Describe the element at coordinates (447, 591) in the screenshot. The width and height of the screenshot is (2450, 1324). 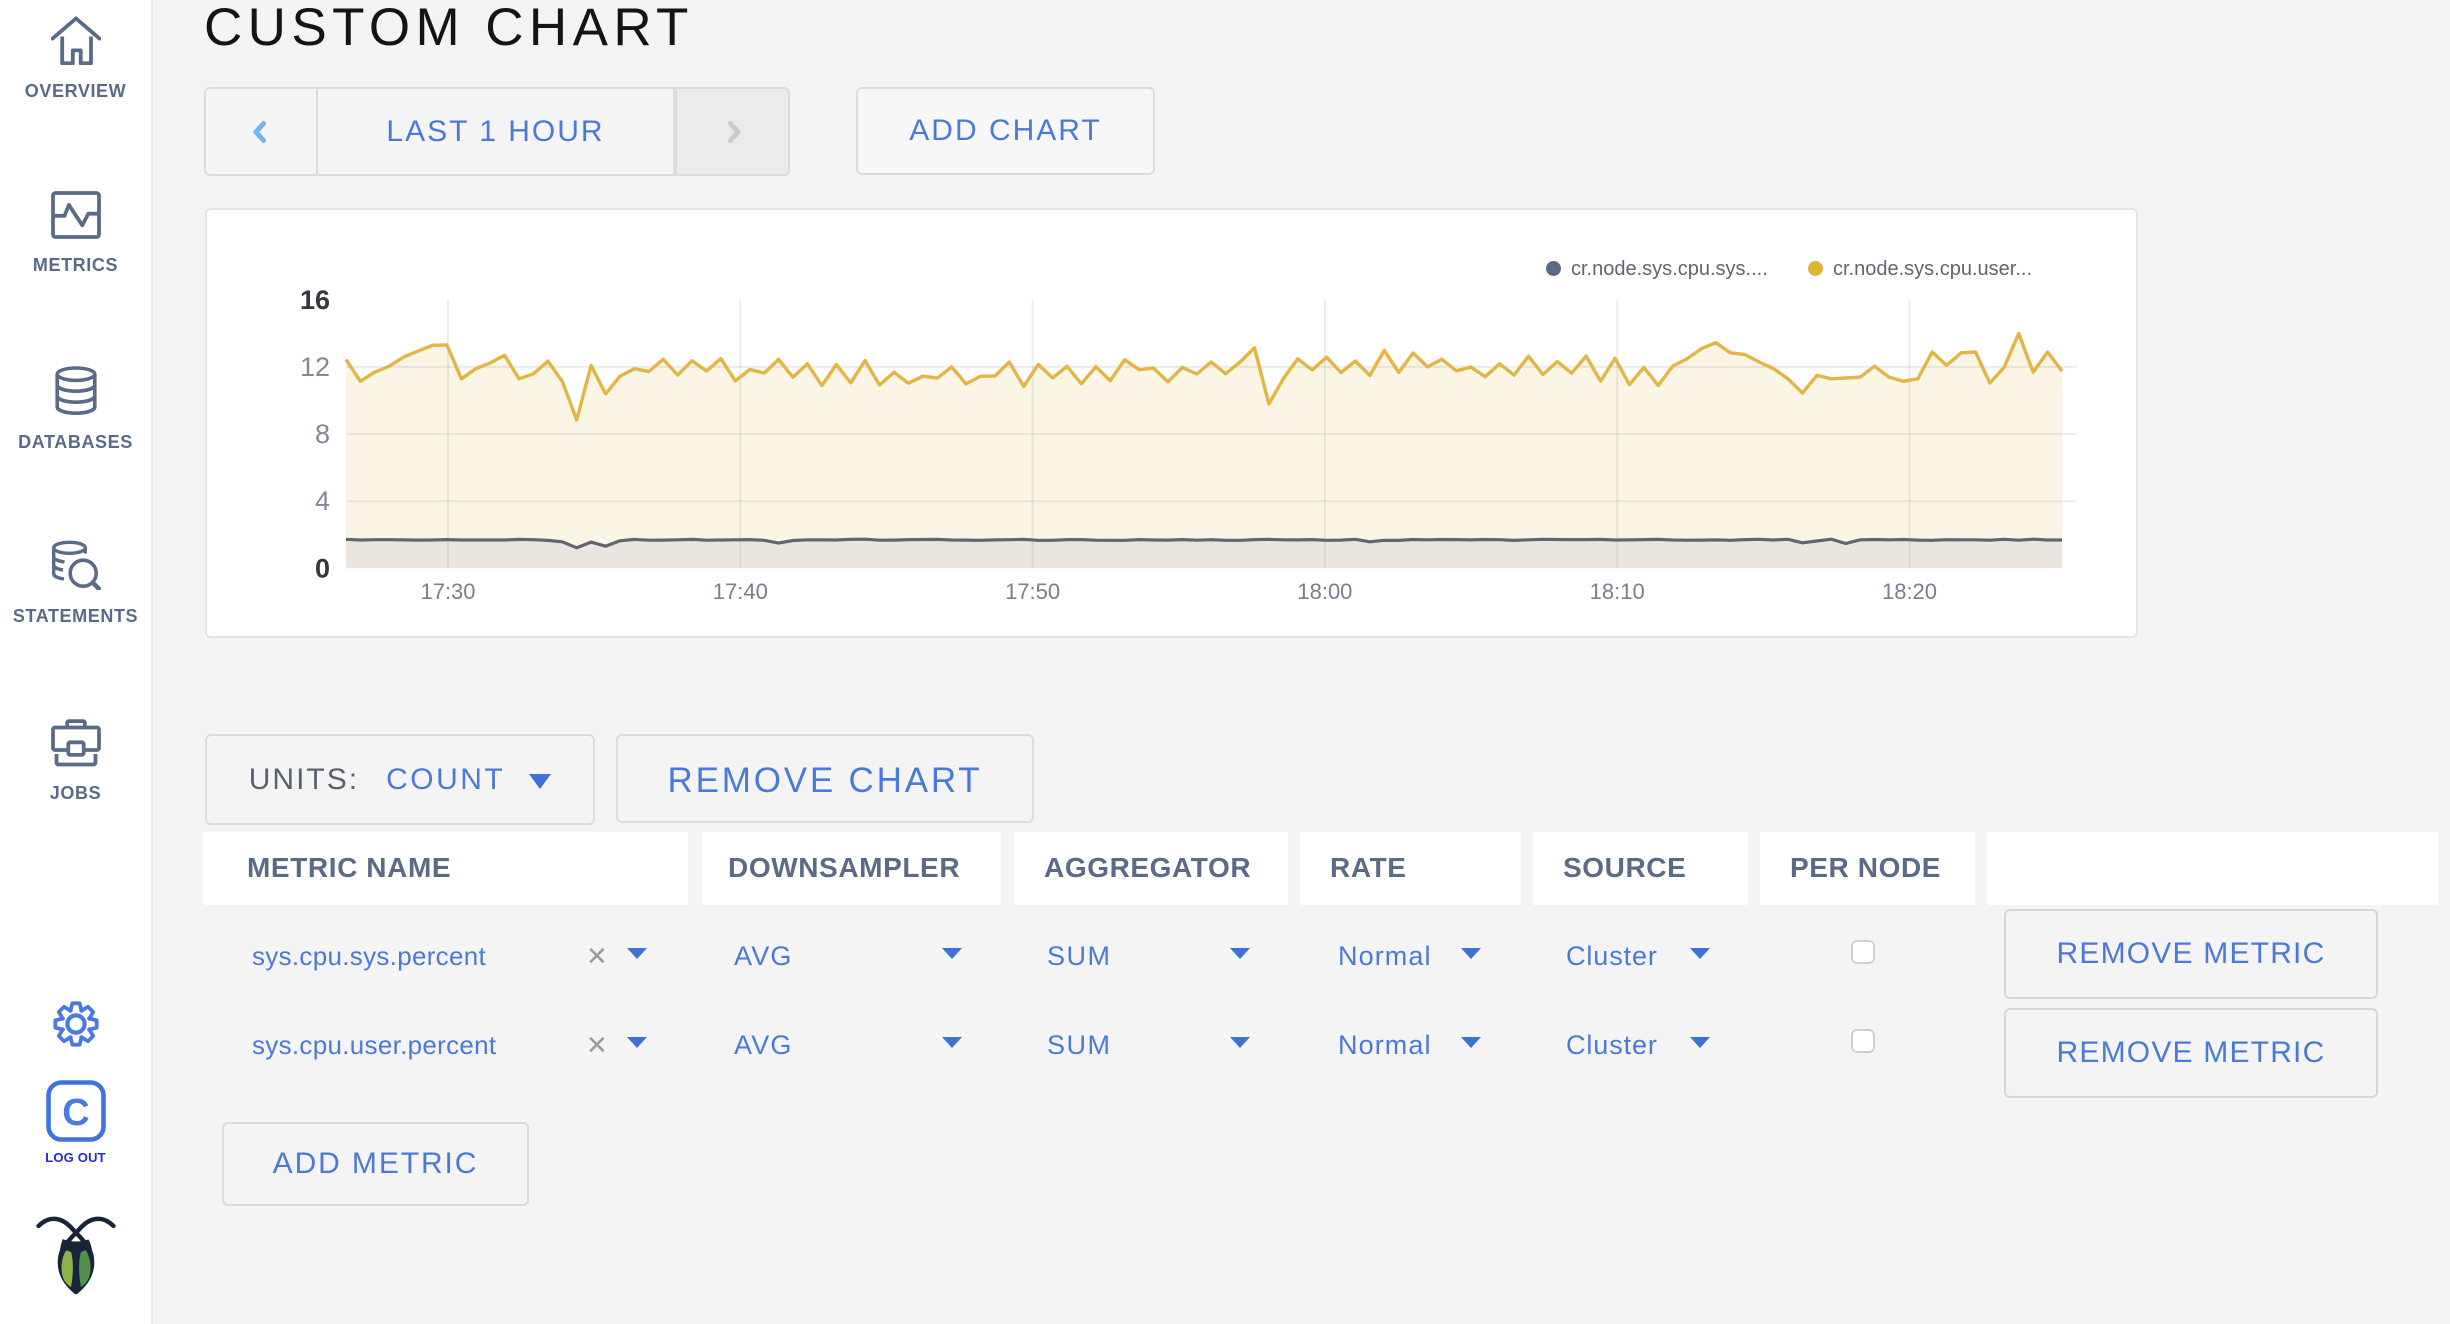
I see `svg-text: 17:30` at that location.